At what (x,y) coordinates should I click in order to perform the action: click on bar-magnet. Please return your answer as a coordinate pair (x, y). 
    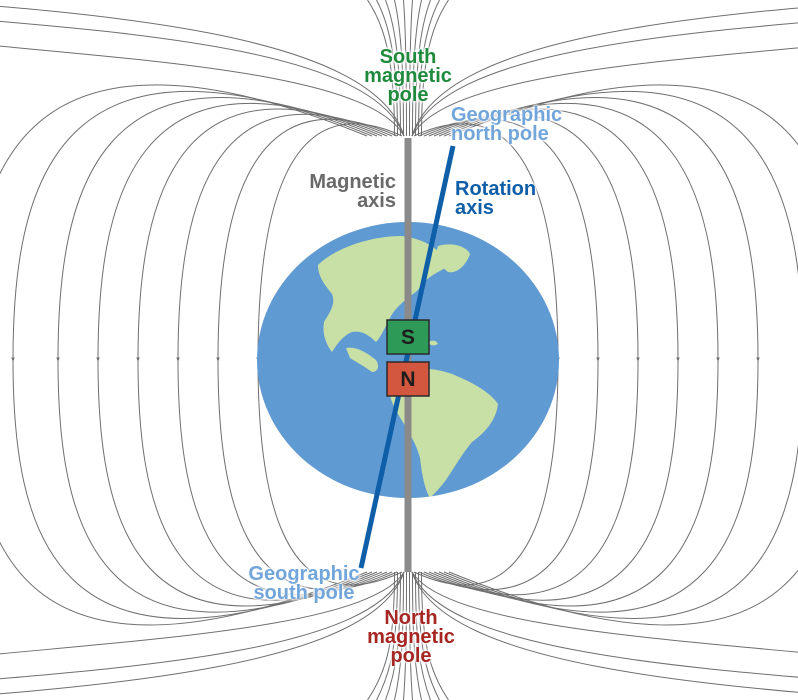
    Looking at the image, I should click on (408, 358).